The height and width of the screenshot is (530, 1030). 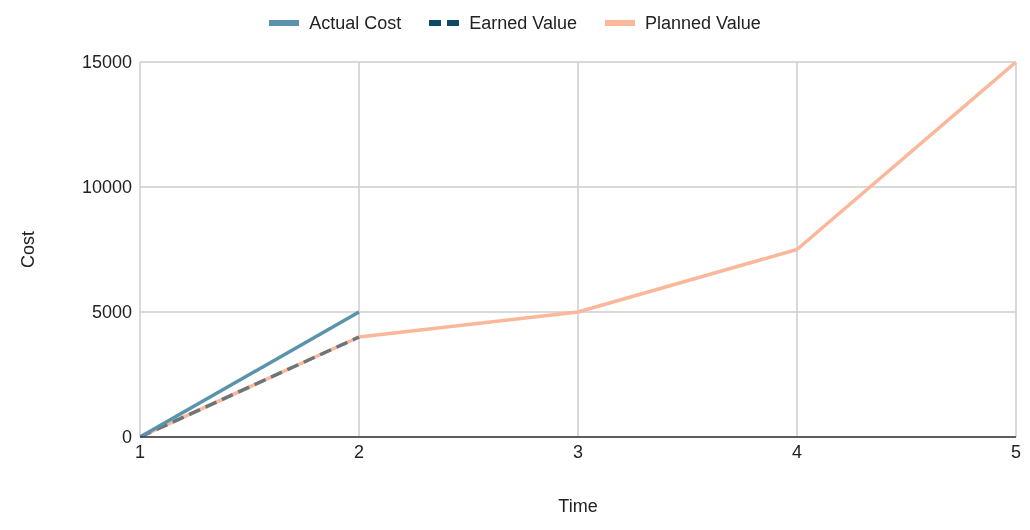 I want to click on y-tick-label: 0, so click(x=126, y=437).